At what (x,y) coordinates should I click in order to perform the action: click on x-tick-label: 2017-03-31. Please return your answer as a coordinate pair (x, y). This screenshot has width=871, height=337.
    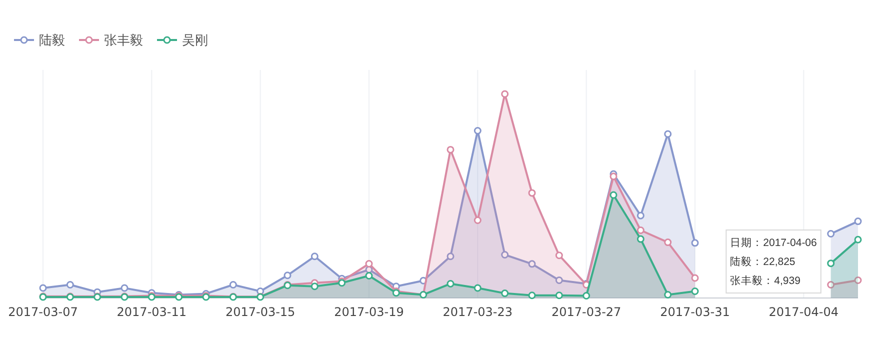
    Looking at the image, I should click on (695, 312).